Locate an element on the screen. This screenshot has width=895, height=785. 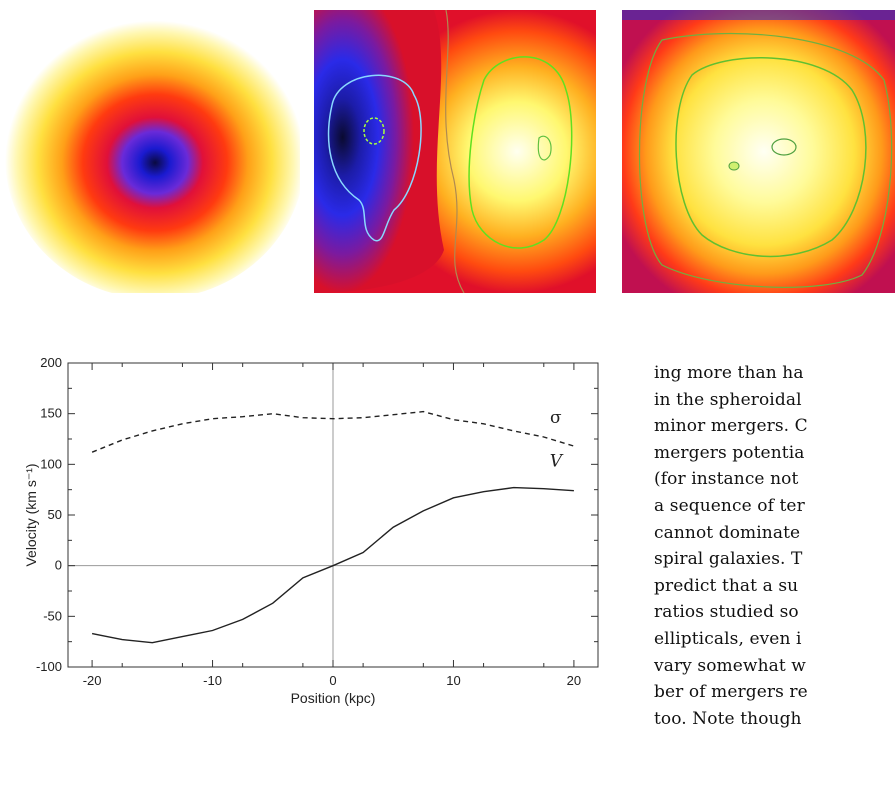
x-tick-label: 0 is located at coordinates (332, 680).